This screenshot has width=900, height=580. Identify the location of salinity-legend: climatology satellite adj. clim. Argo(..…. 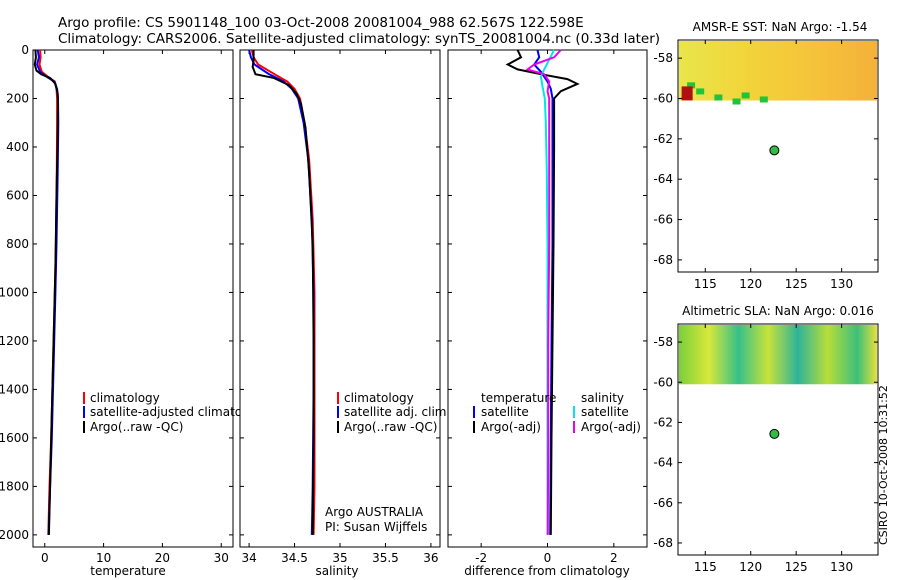
(393, 412).